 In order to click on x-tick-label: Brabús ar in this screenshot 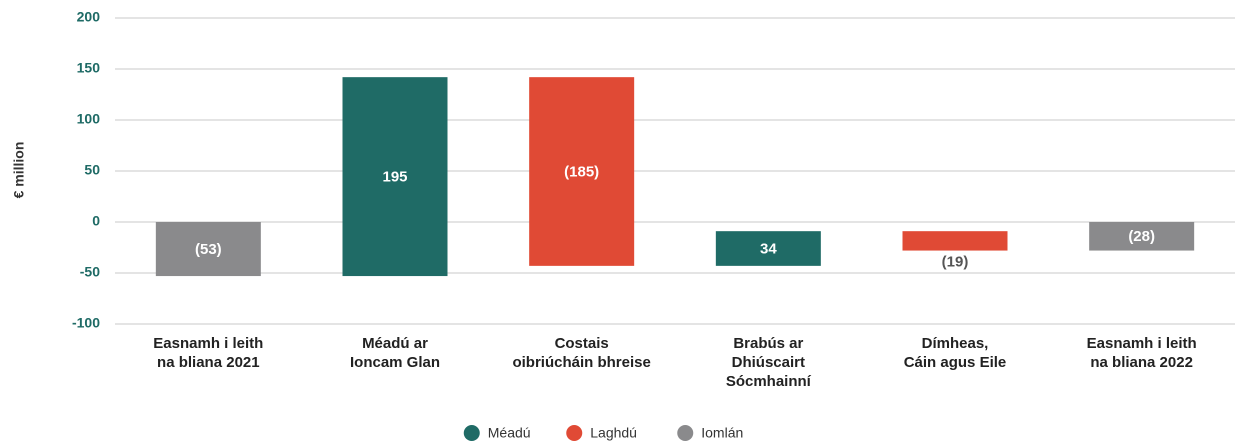, I will do `click(768, 343)`.